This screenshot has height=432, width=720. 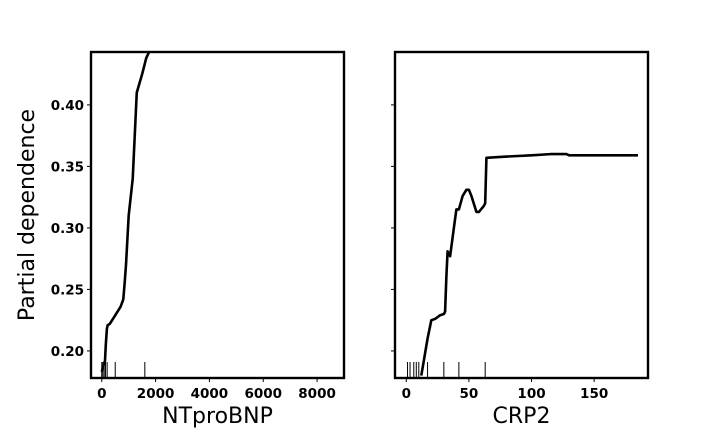 I want to click on x-tick-label: 50, so click(x=468, y=394).